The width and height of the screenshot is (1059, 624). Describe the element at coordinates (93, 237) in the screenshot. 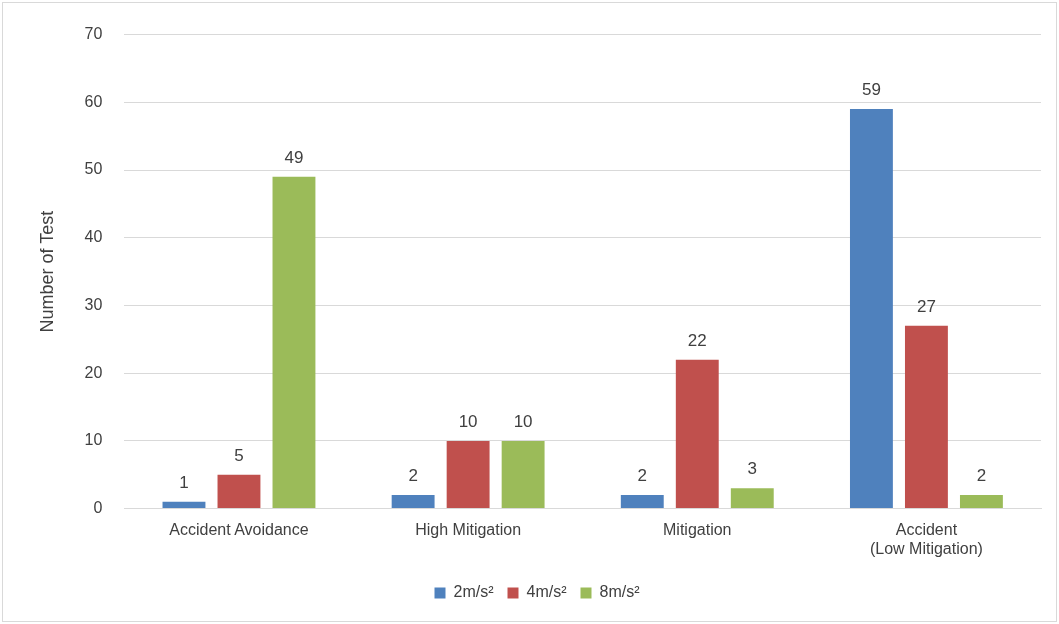

I see `y-tick-label: 40` at that location.